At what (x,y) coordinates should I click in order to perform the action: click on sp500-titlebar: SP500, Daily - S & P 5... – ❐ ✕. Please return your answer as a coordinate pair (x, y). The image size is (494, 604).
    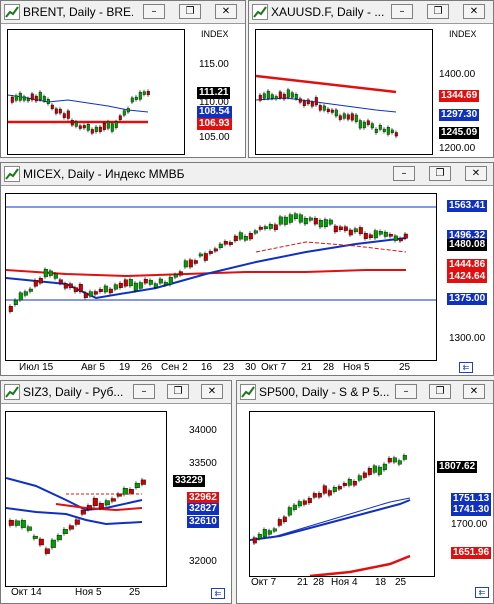
    Looking at the image, I should click on (365, 392).